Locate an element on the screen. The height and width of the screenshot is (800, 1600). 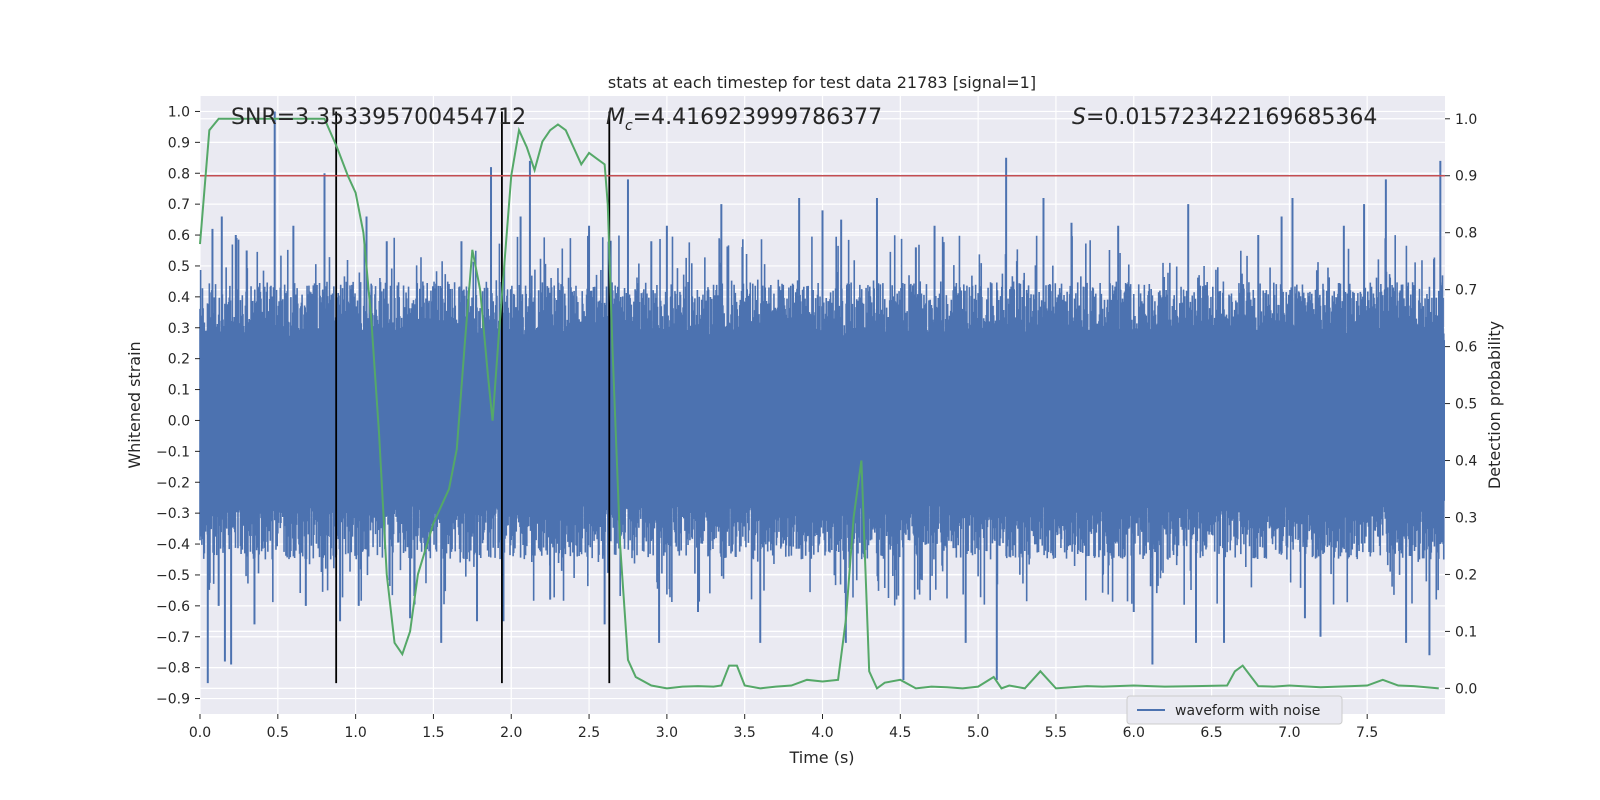
y-tick-label: 0.9 is located at coordinates (179, 143).